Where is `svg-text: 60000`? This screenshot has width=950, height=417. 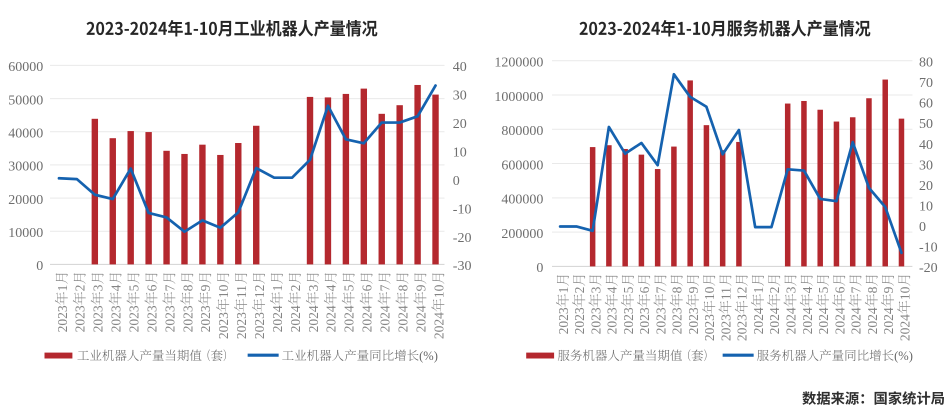
svg-text: 60000 is located at coordinates (25, 67).